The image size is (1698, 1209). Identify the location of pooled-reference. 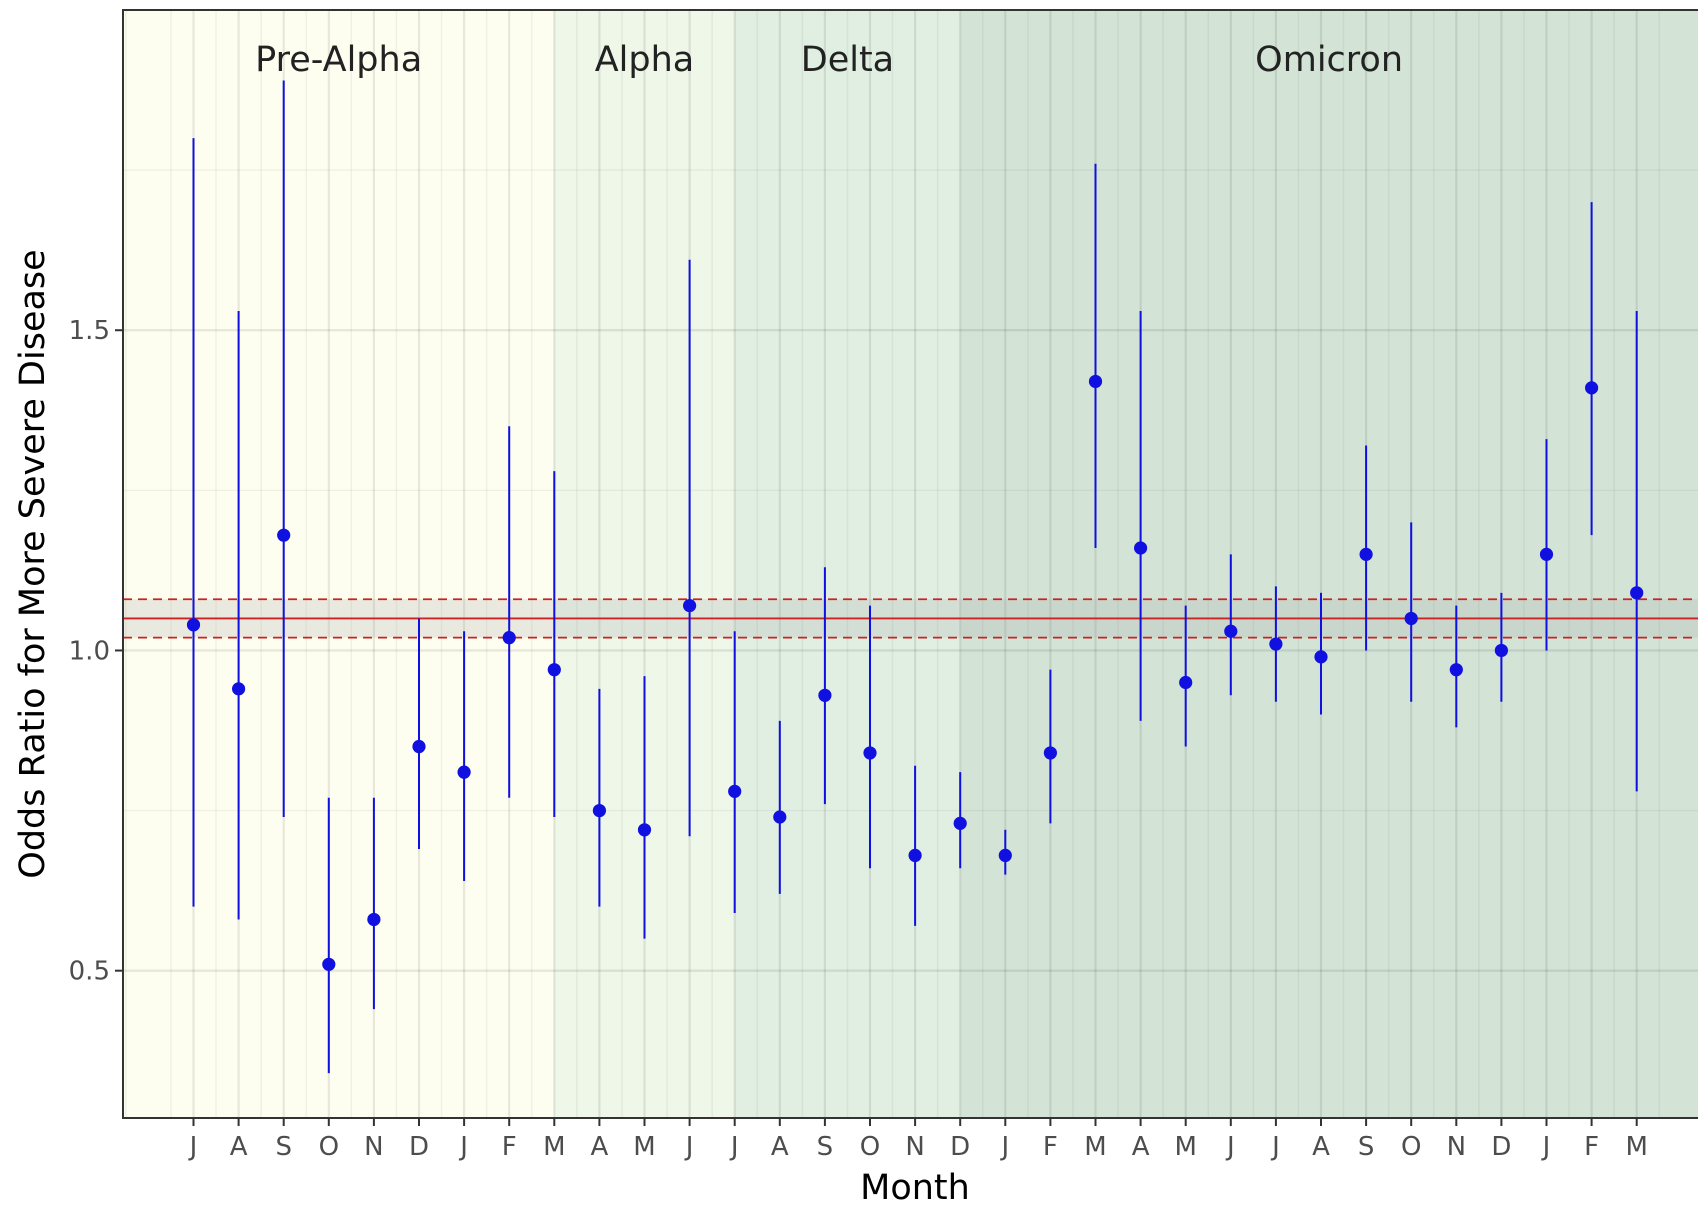
(910, 618).